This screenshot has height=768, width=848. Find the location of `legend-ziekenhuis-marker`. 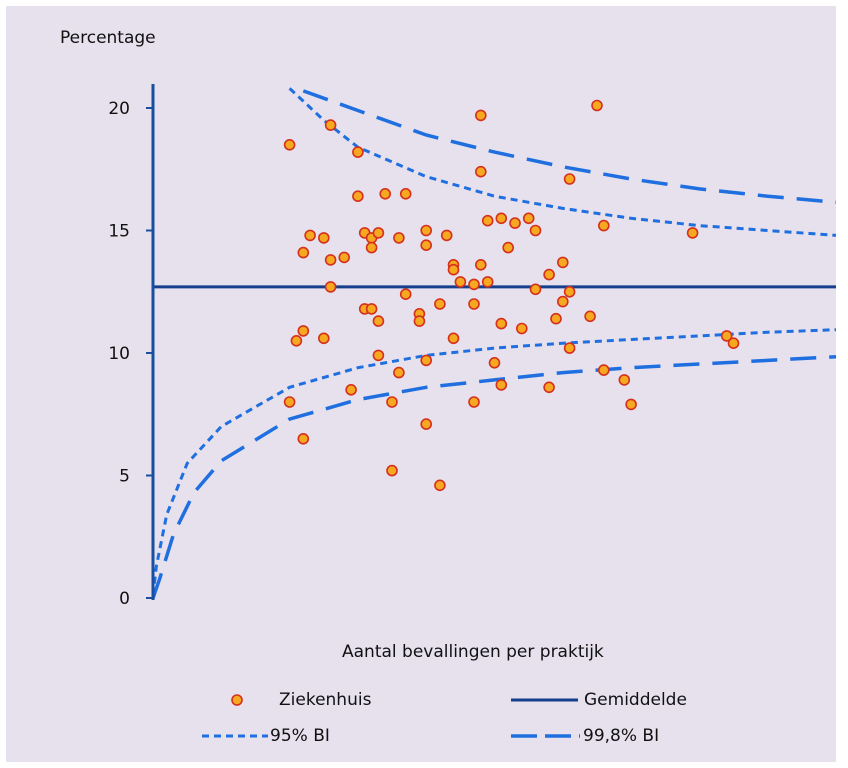

legend-ziekenhuis-marker is located at coordinates (237, 700).